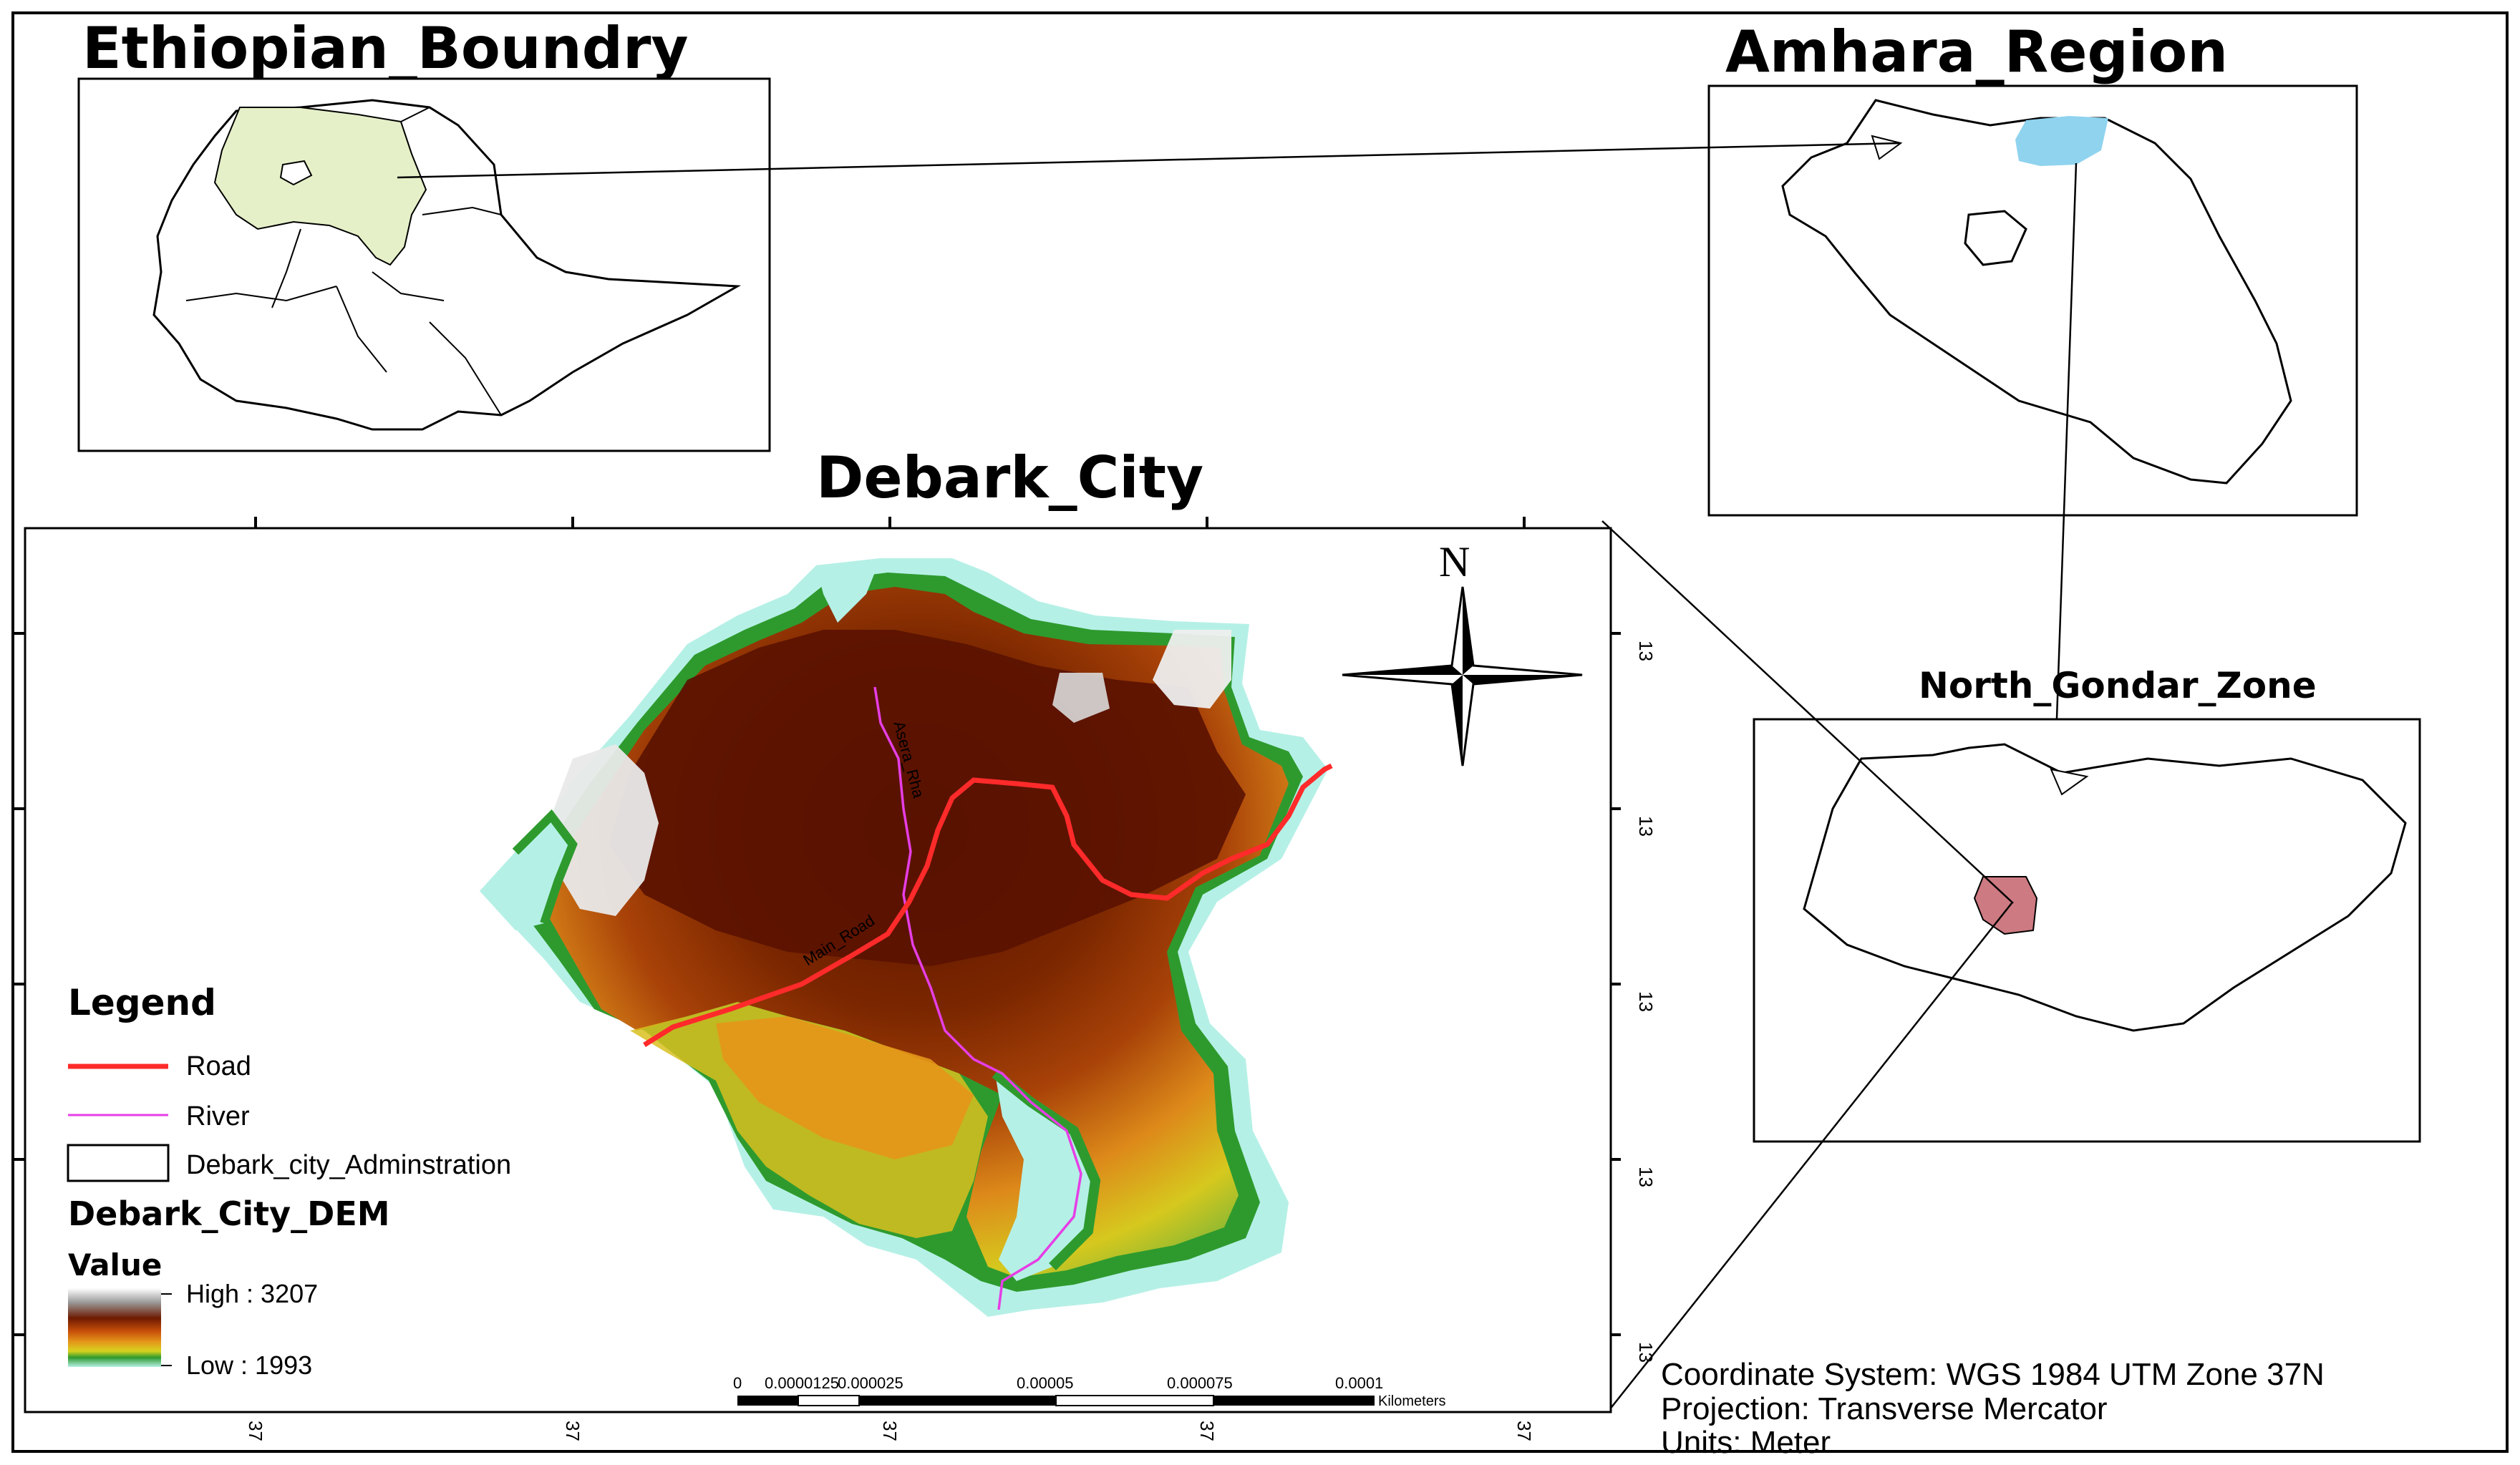 The width and height of the screenshot is (2520, 1465). I want to click on amhara-in-ethiopia, so click(320, 186).